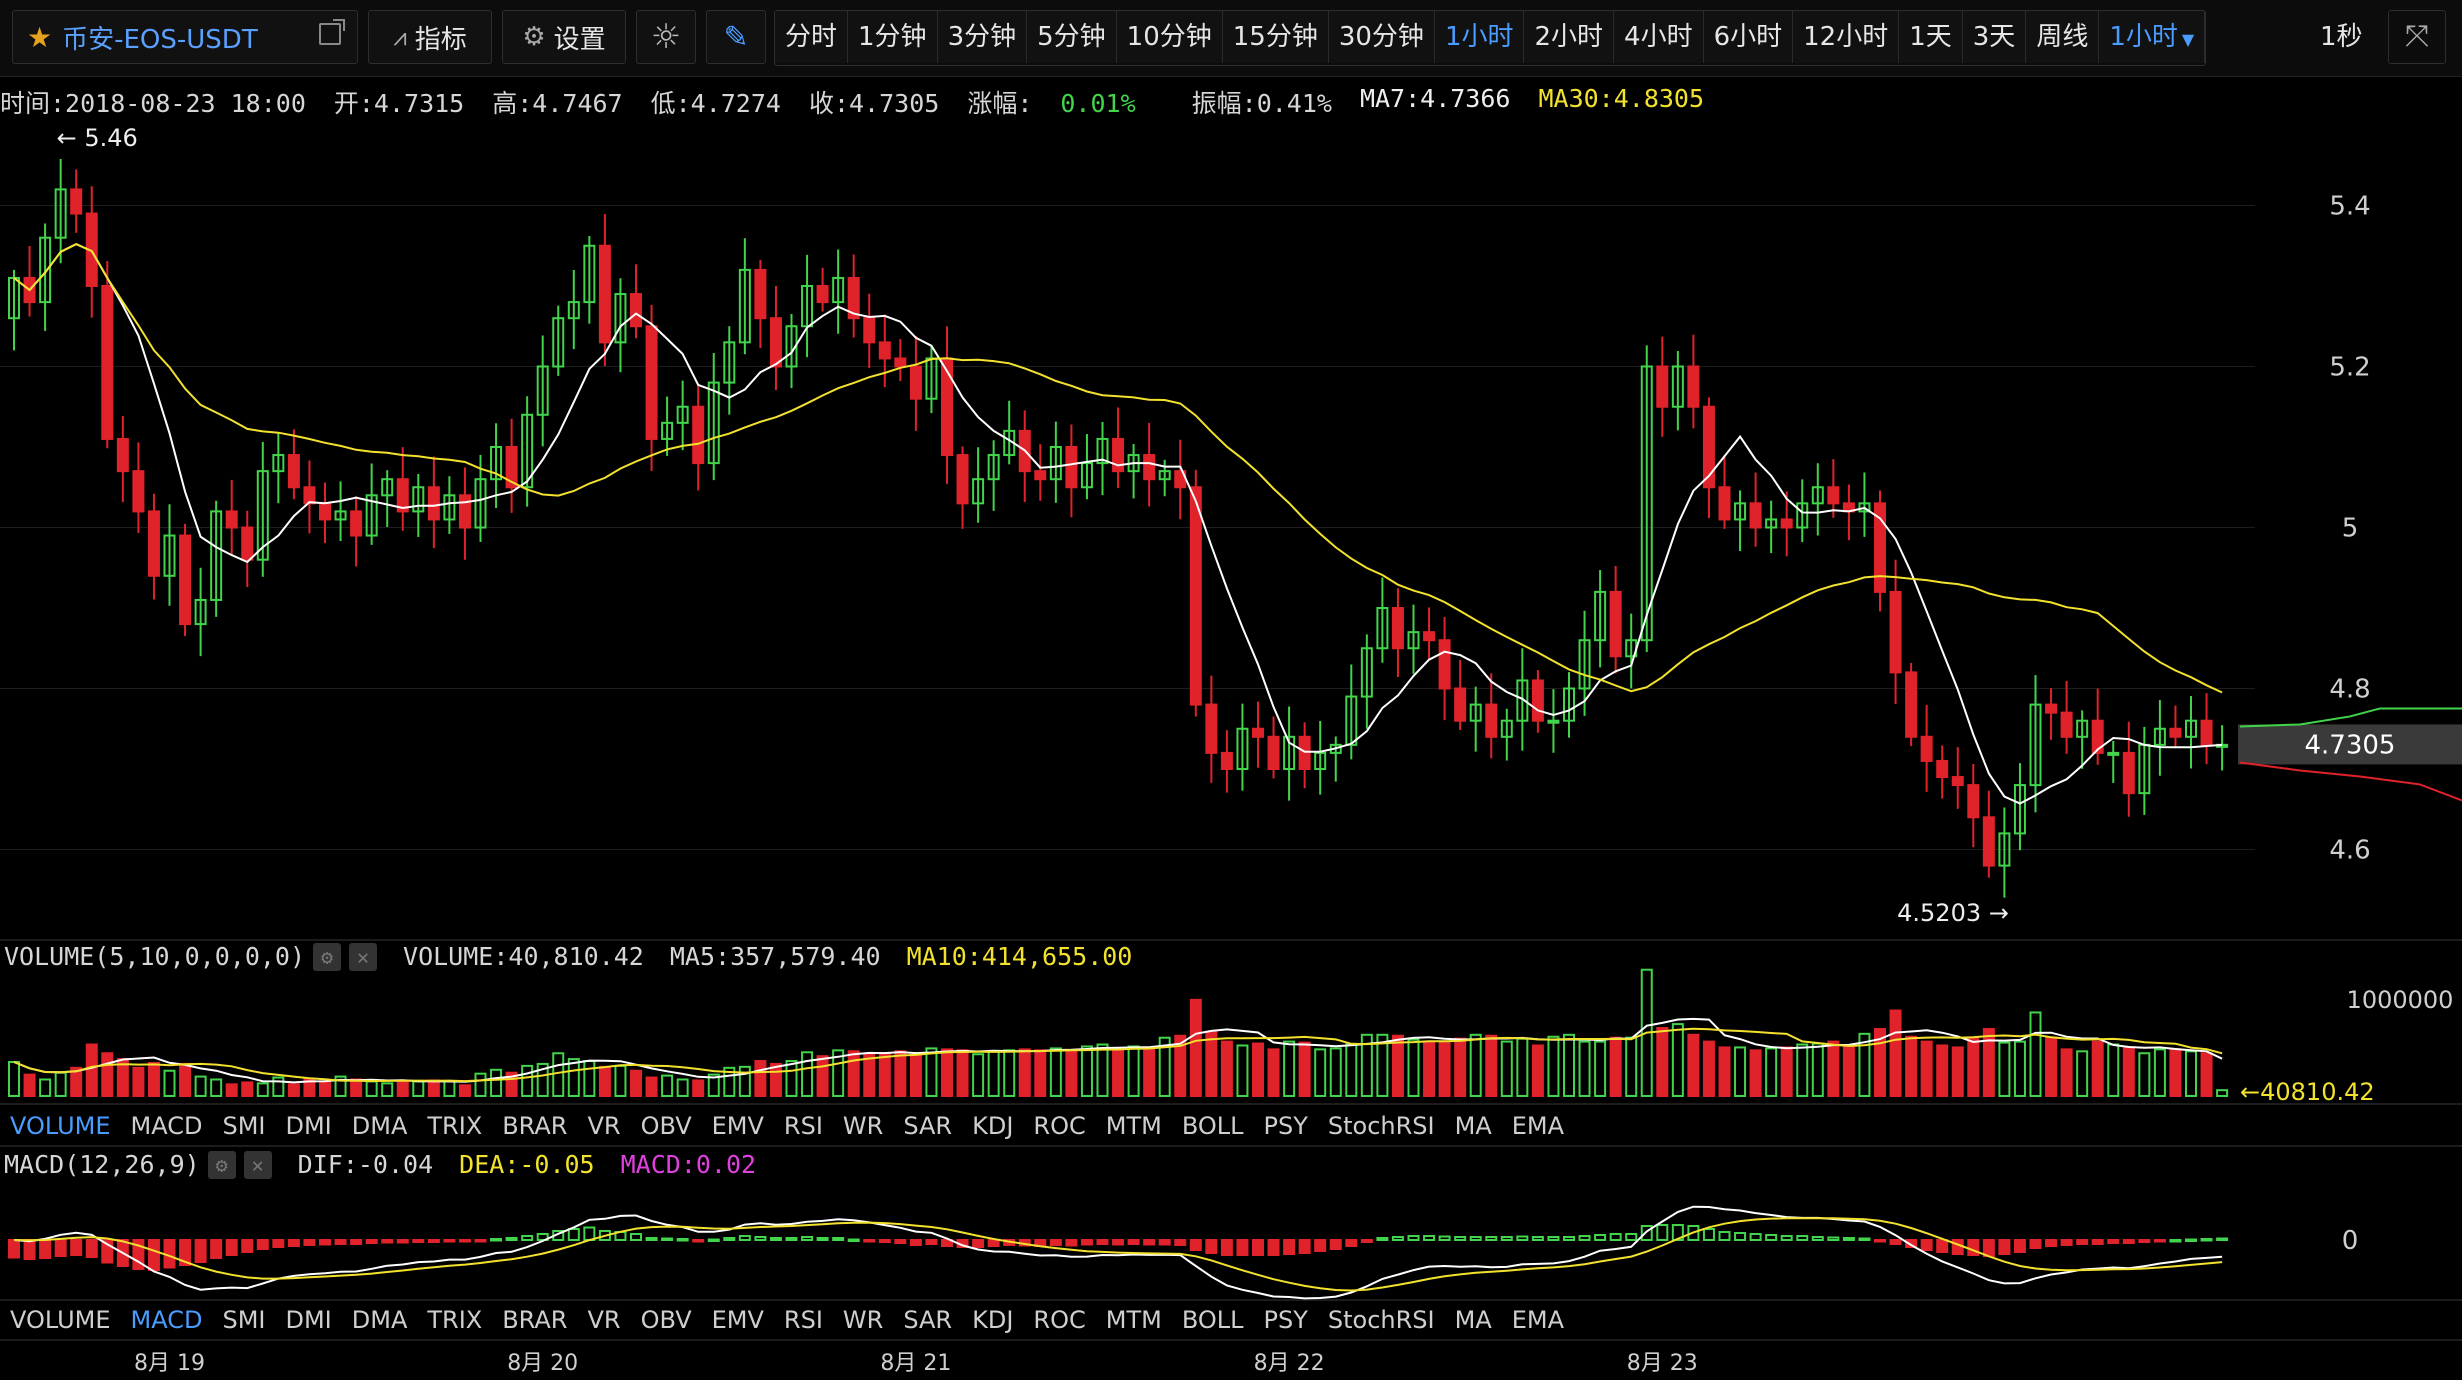 The width and height of the screenshot is (2462, 1380). What do you see at coordinates (2063, 37) in the screenshot?
I see `interval-tab-14: 周线` at bounding box center [2063, 37].